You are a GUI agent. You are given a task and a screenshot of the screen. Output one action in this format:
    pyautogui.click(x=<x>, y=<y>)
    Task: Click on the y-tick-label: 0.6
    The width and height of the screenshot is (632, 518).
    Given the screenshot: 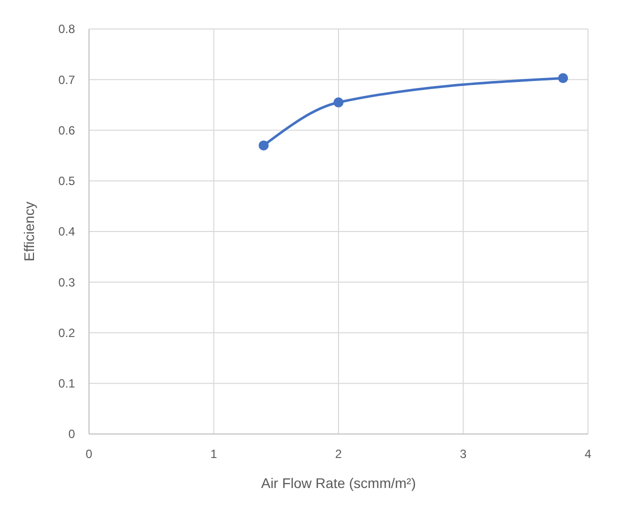 What is the action you would take?
    pyautogui.click(x=67, y=130)
    